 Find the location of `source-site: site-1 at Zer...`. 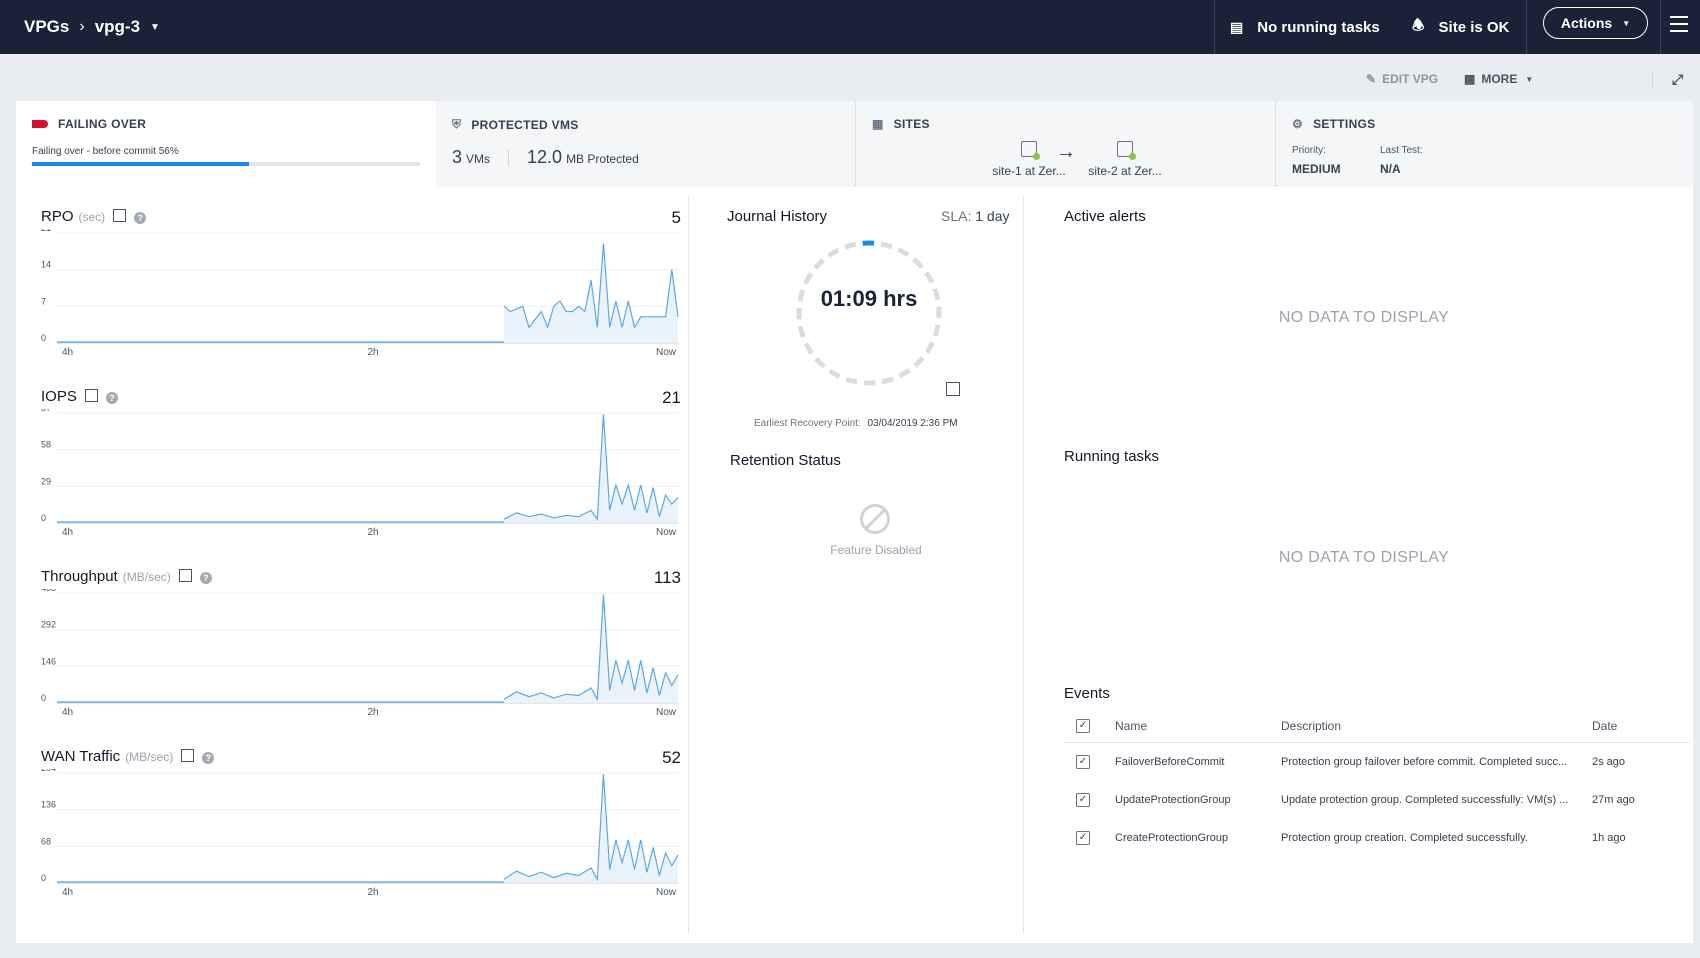

source-site: site-1 at Zer... is located at coordinates (1029, 159).